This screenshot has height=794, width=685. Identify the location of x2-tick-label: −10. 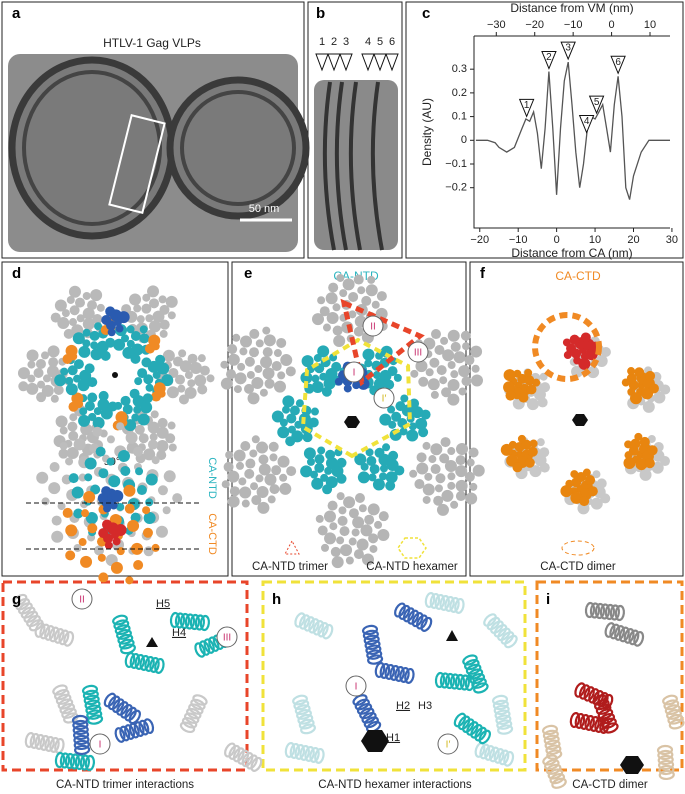
(573, 25).